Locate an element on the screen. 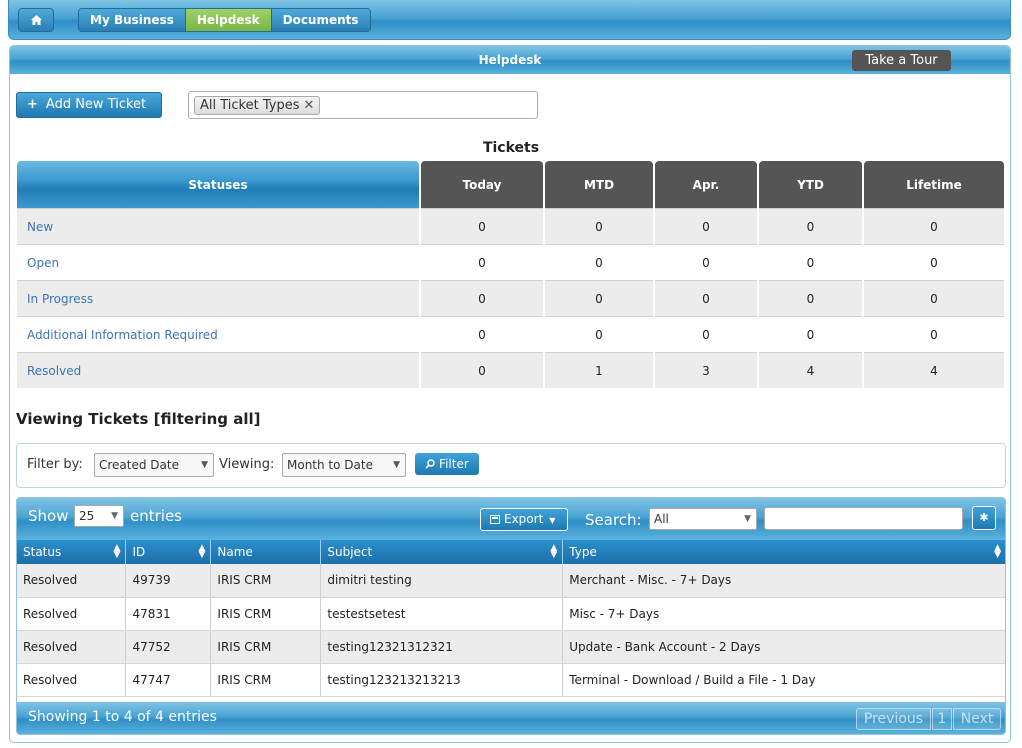  pagination-page-1: 1 is located at coordinates (942, 719).